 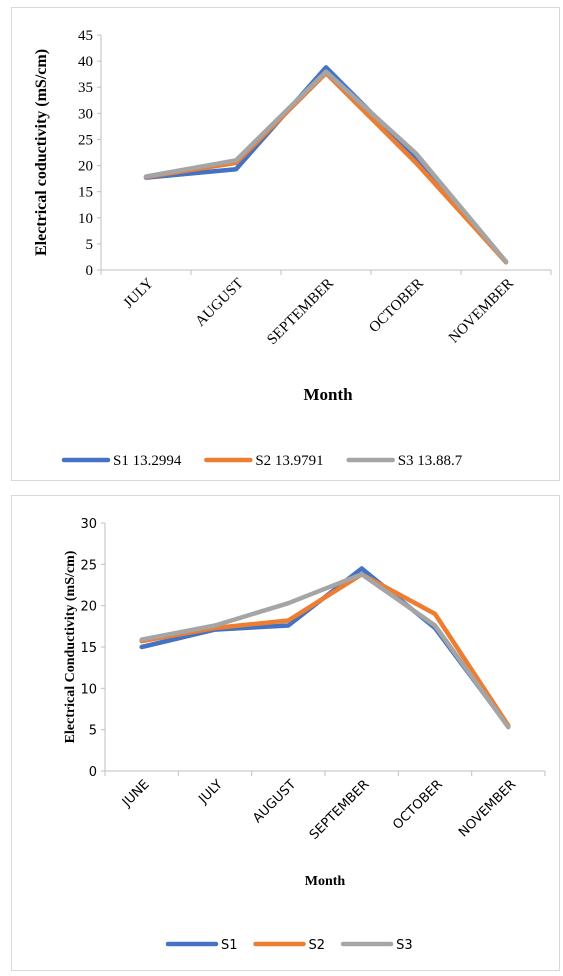 What do you see at coordinates (70, 646) in the screenshot?
I see `y-axis-title: Electrical Conductivity (mS/cm)` at bounding box center [70, 646].